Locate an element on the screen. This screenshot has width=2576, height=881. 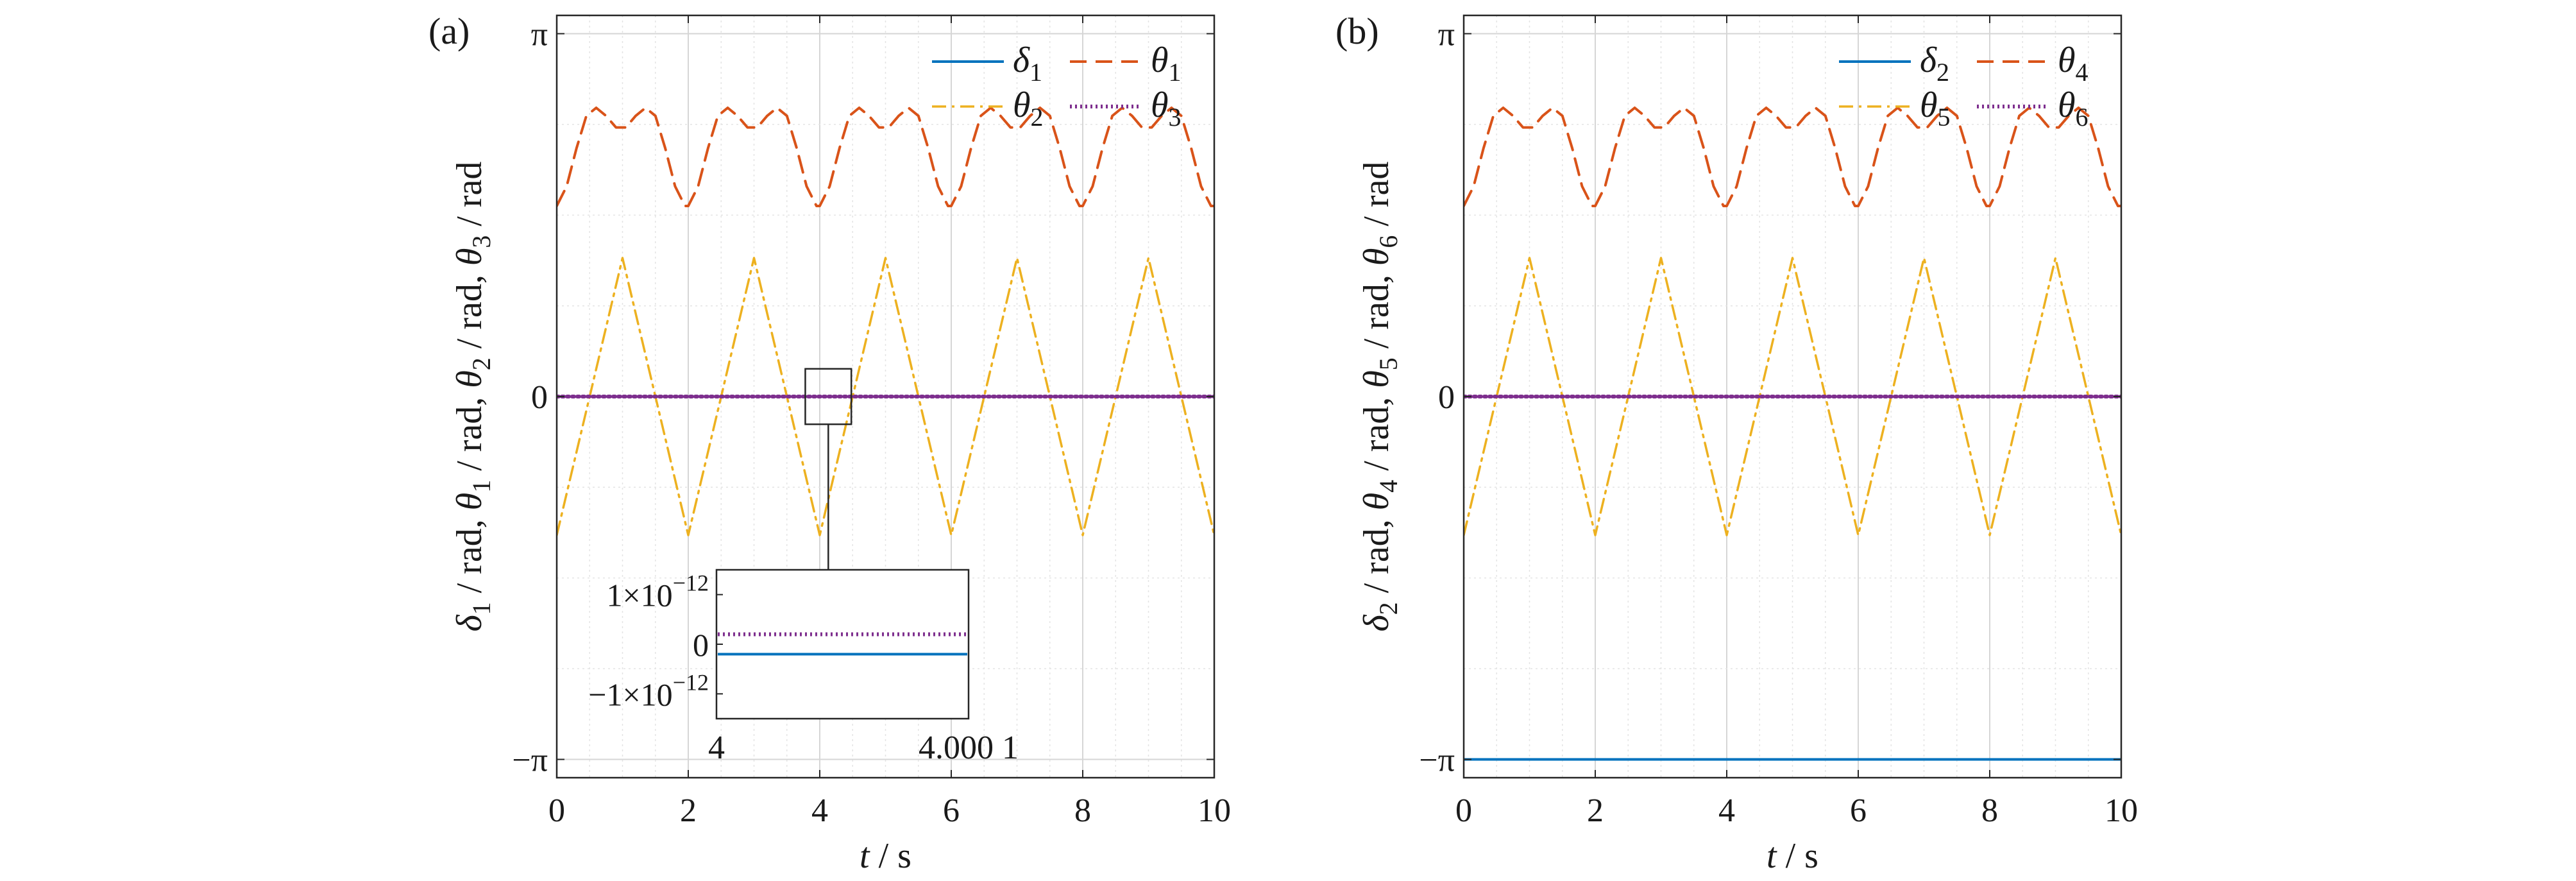
legend-entry-label: θ5 is located at coordinates (1935, 108).